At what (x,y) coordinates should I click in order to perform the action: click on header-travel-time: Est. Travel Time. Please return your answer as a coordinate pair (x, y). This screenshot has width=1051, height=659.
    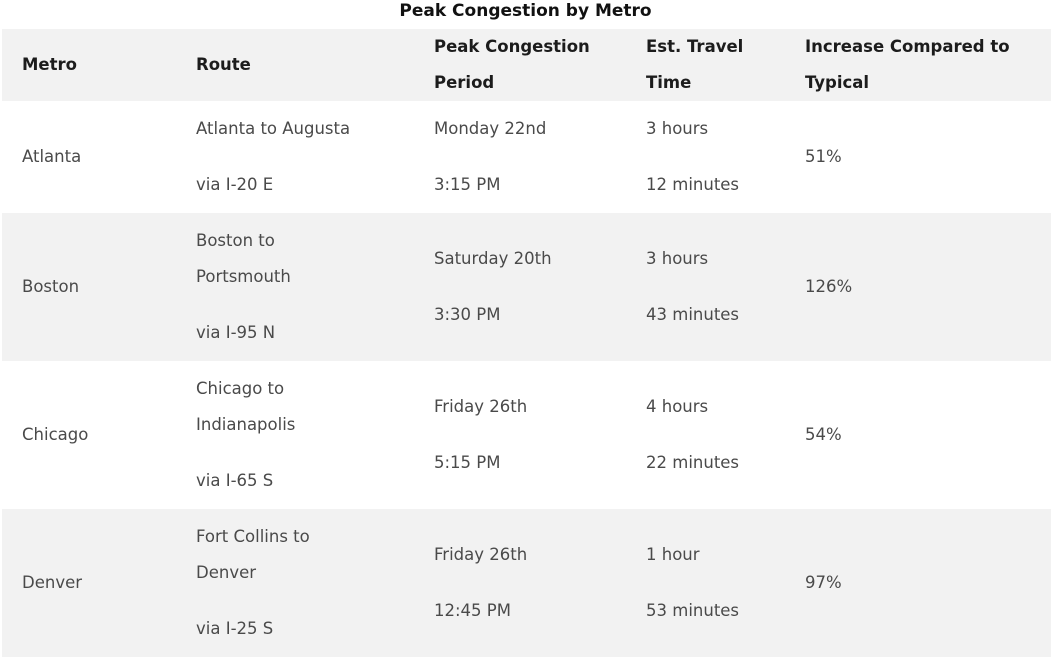
    Looking at the image, I should click on (695, 64).